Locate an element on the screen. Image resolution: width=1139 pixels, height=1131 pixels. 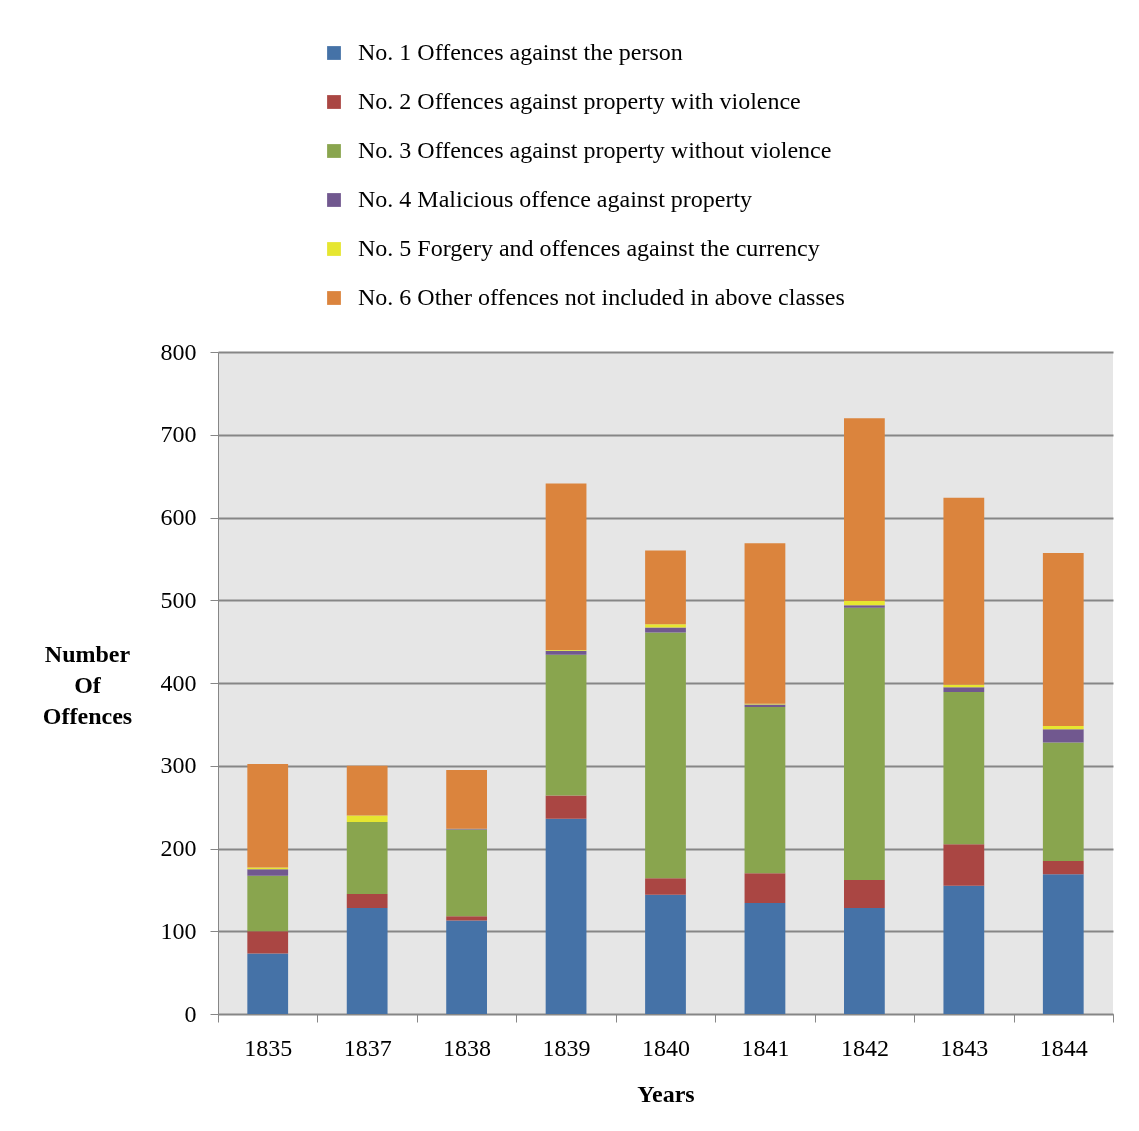
y-tick-label: 300 is located at coordinates (178, 765).